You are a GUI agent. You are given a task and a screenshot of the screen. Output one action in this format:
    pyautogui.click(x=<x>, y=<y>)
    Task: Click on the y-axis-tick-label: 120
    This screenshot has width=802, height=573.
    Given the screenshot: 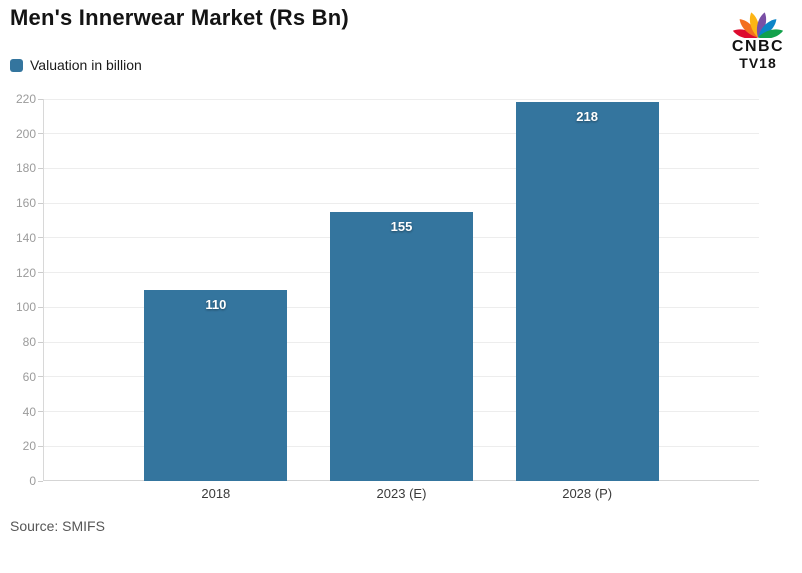 What is the action you would take?
    pyautogui.click(x=25, y=272)
    